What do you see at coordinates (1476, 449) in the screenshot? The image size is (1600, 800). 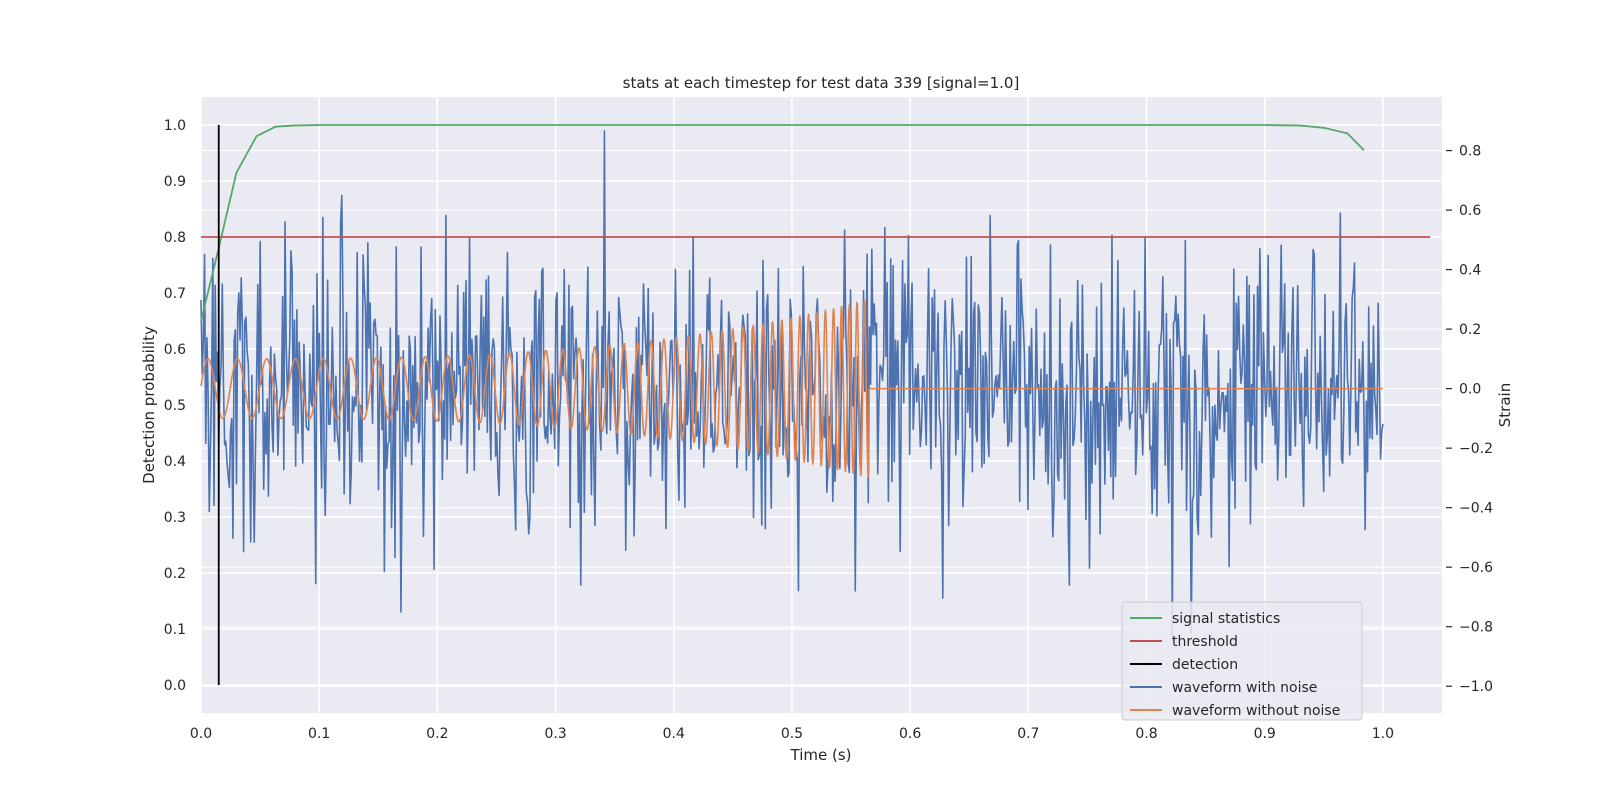 I see `y2-tick-label: −0.2` at bounding box center [1476, 449].